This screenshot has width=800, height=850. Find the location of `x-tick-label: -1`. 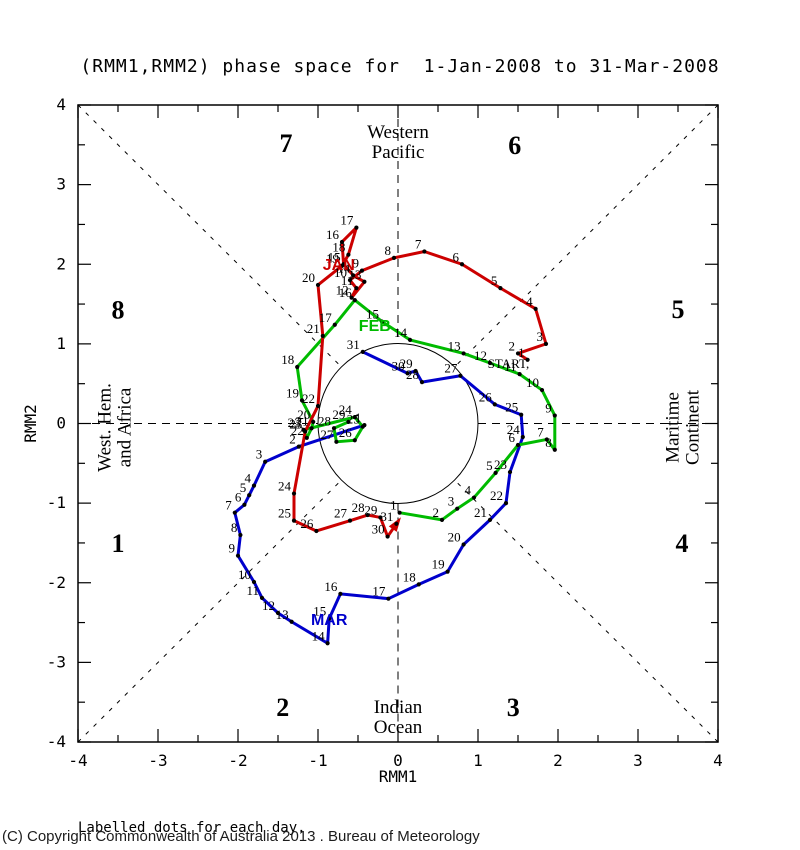

x-tick-label: -1 is located at coordinates (317, 760).